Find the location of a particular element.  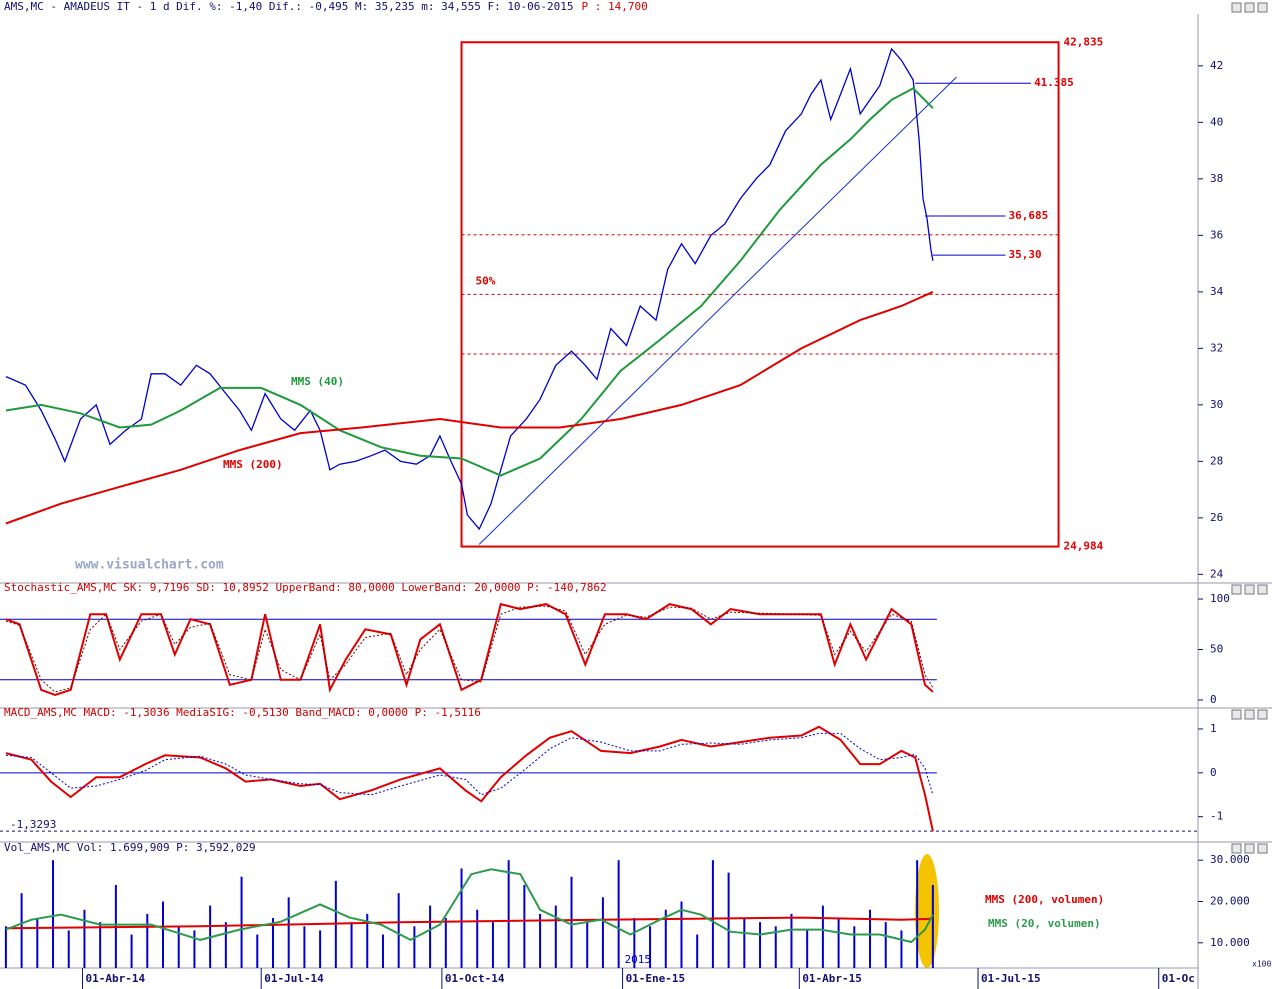

series-label: MMS (20, volumen) is located at coordinates (1044, 923).